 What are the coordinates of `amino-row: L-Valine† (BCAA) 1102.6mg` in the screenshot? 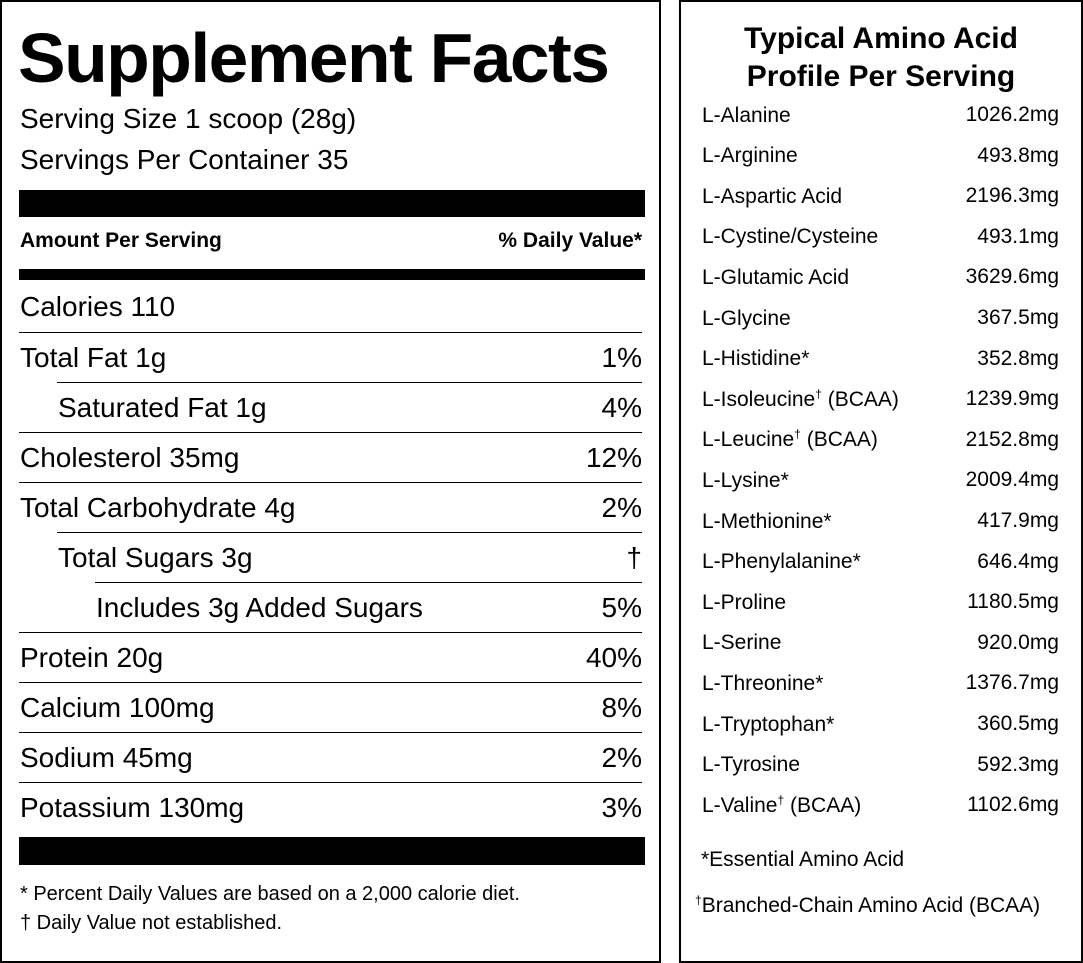 It's located at (880, 805).